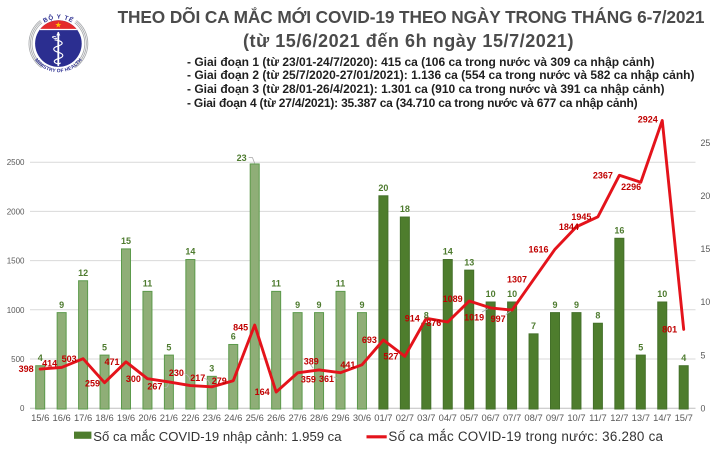 This screenshot has height=451, width=720. Describe the element at coordinates (340, 417) in the screenshot. I see `svg-text: 29/6` at that location.